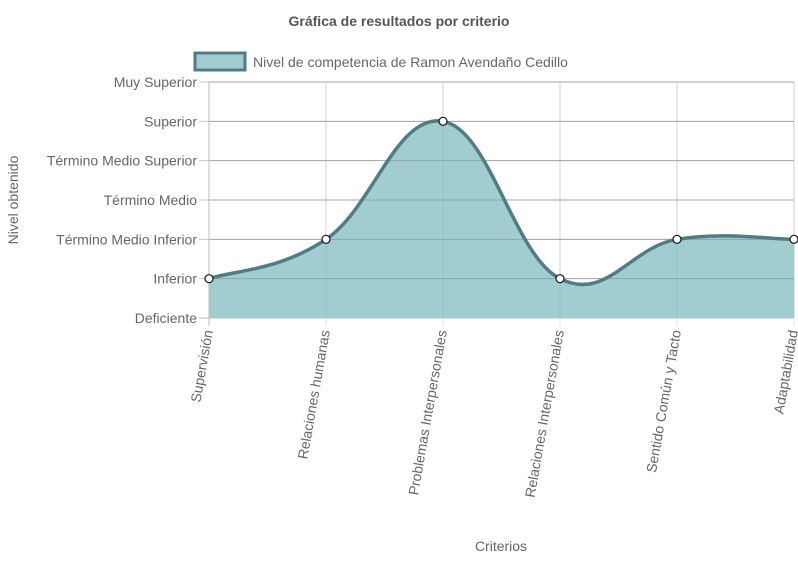  What do you see at coordinates (122, 161) in the screenshot?
I see `y-tick-label: Término Medio Superior` at bounding box center [122, 161].